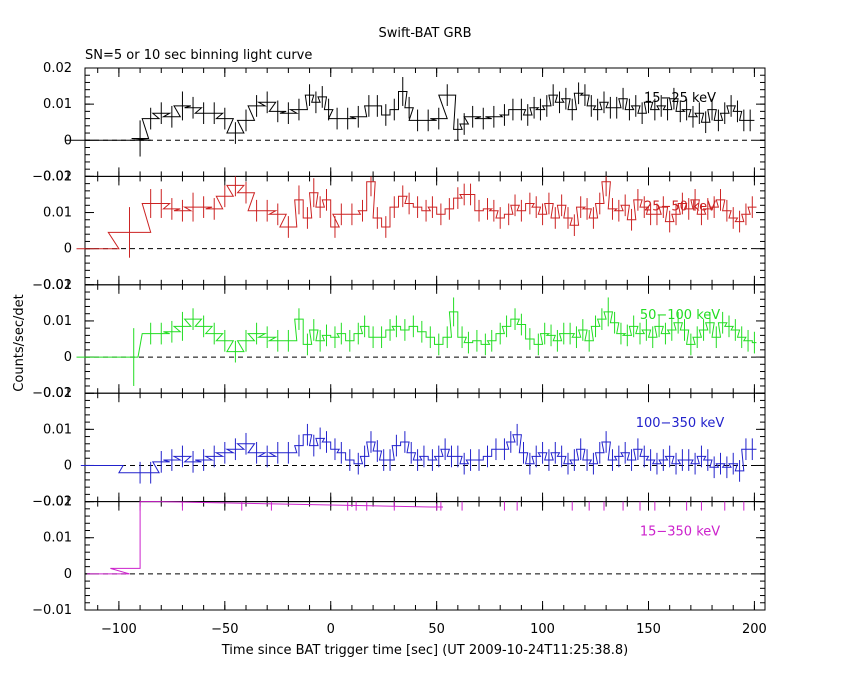 This screenshot has width=850, height=680. What do you see at coordinates (198, 55) in the screenshot?
I see `chart-subtitle: SN=5 or 10 sec binning light curve` at bounding box center [198, 55].